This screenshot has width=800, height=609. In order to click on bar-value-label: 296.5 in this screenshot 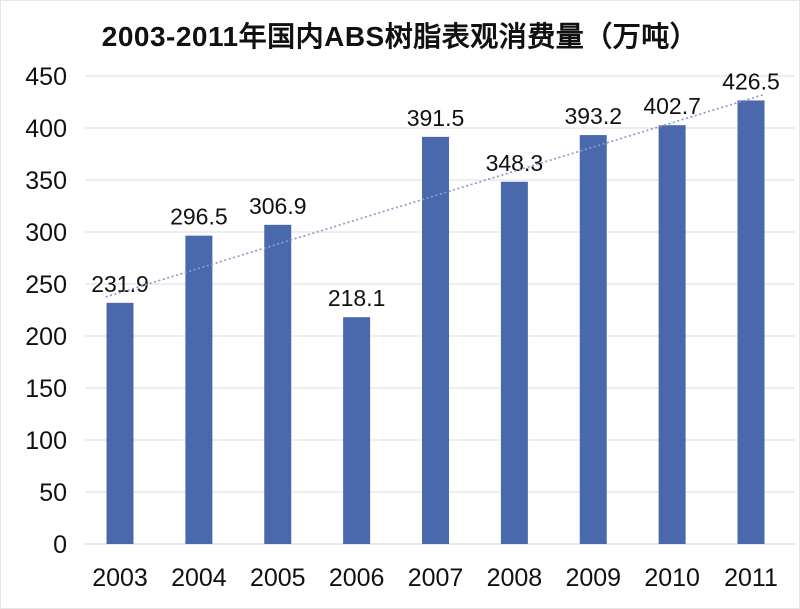, I will do `click(199, 217)`.